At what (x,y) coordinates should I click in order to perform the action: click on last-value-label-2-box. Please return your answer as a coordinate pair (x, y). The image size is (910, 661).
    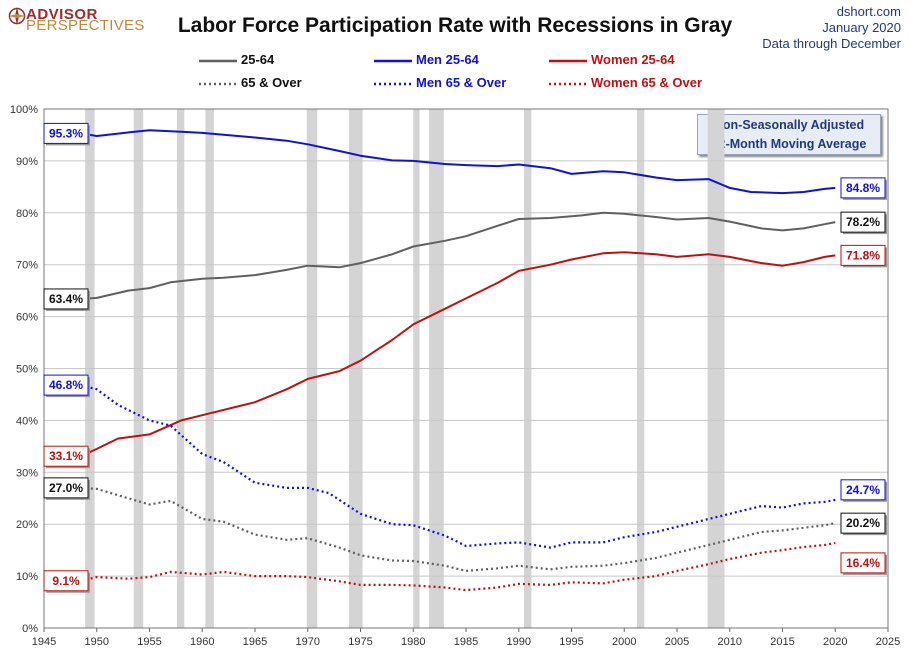
    Looking at the image, I should click on (863, 255).